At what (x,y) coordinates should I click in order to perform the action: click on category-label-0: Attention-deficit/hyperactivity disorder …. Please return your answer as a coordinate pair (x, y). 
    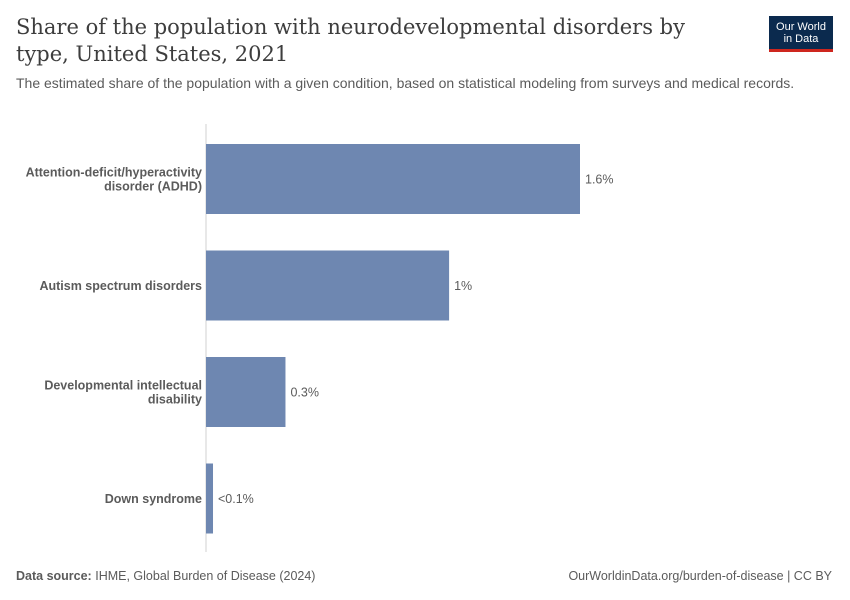
    Looking at the image, I should click on (114, 180).